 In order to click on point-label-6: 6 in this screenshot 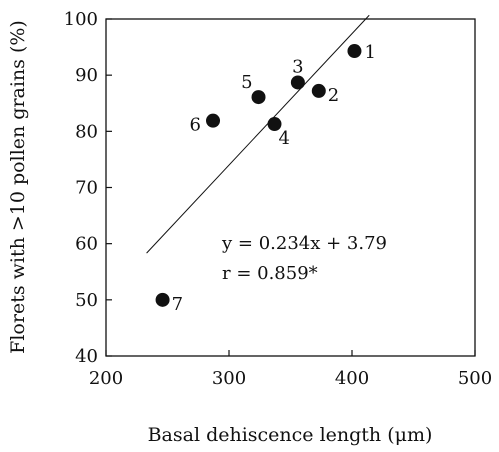, I will do `click(195, 125)`.